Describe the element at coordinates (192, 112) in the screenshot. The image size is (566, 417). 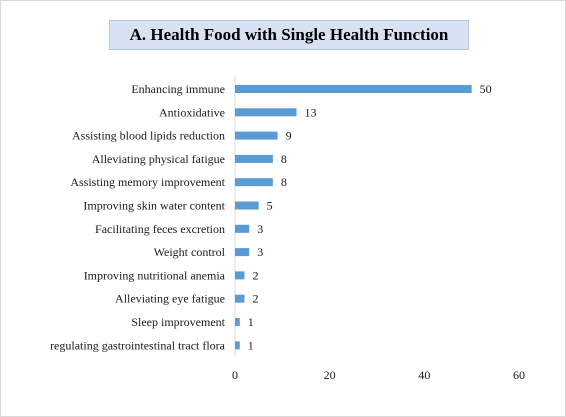
I see `category-label: Antioxidative` at that location.